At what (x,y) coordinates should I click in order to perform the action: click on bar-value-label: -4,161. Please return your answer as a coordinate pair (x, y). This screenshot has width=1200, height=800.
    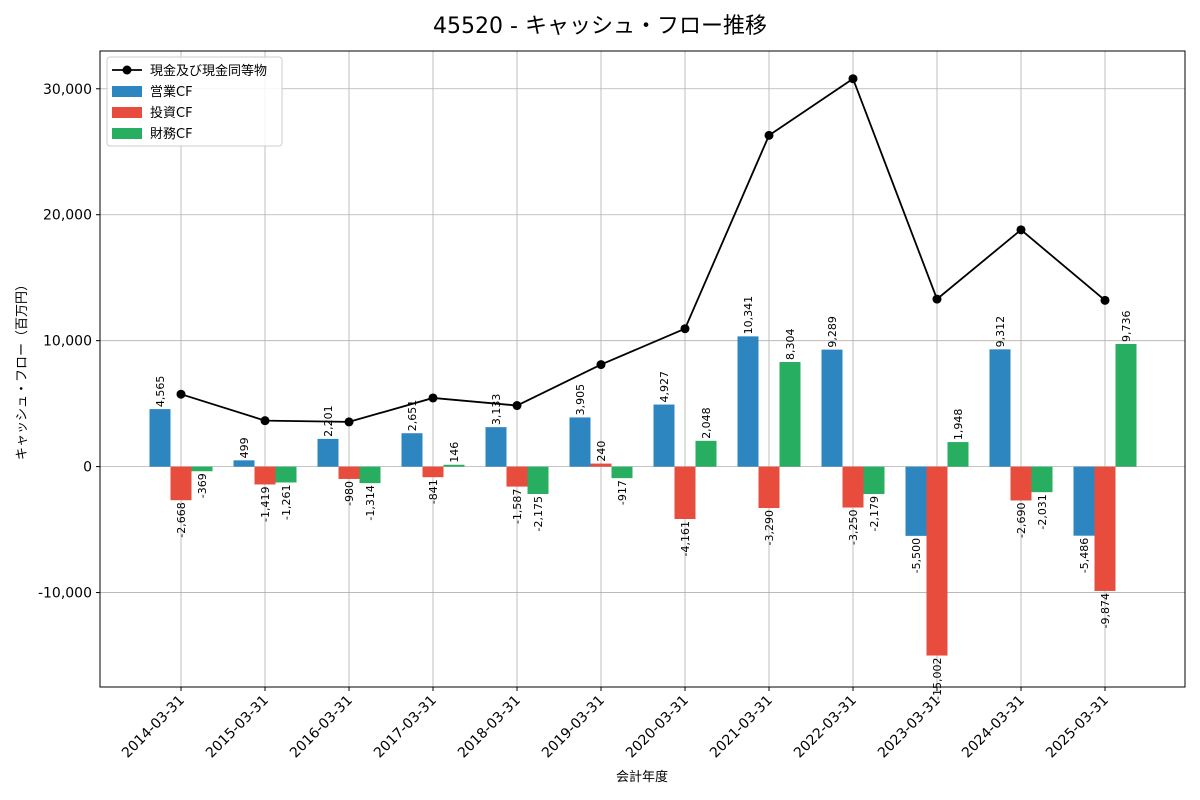
    Looking at the image, I should click on (685, 538).